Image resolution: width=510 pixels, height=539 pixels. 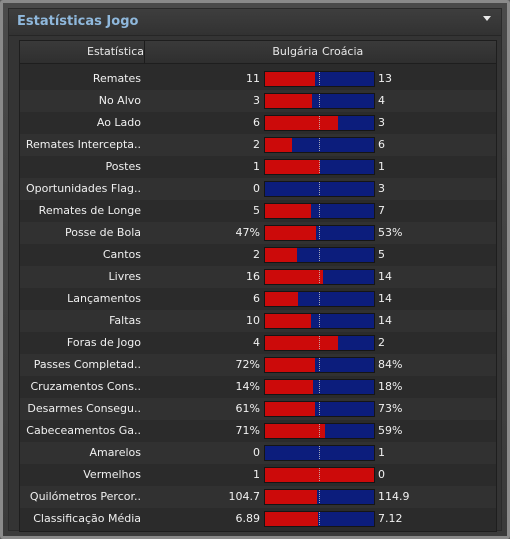 What do you see at coordinates (390, 232) in the screenshot?
I see `away-value: 53%` at bounding box center [390, 232].